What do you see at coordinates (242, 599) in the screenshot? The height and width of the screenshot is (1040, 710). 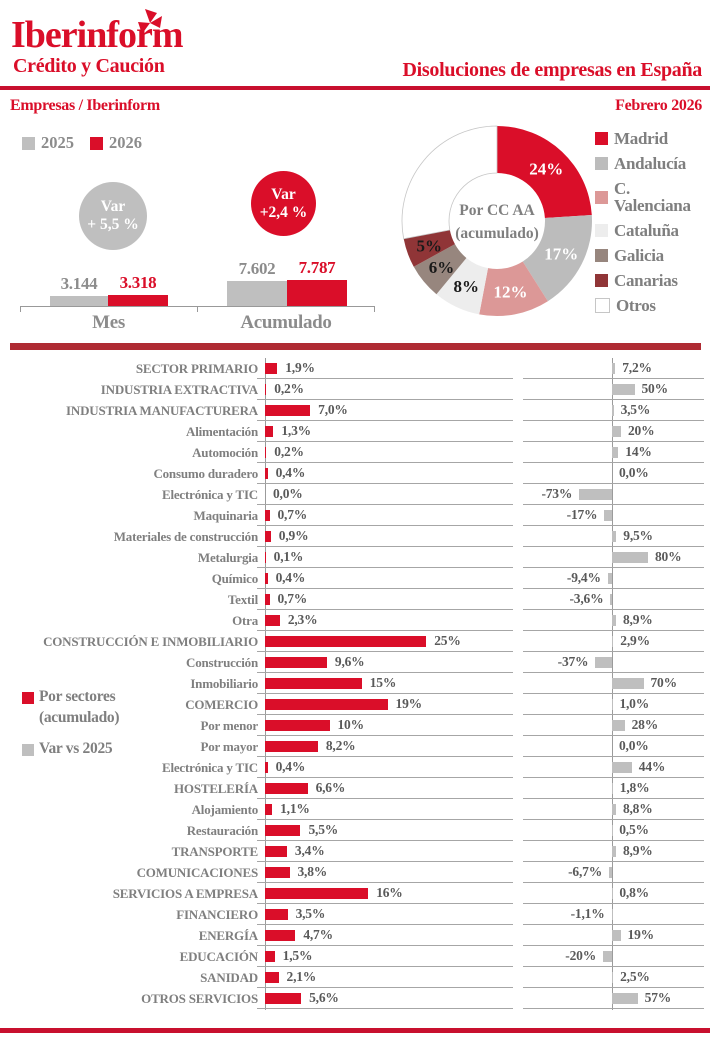 I see `sector-label: Textil` at bounding box center [242, 599].